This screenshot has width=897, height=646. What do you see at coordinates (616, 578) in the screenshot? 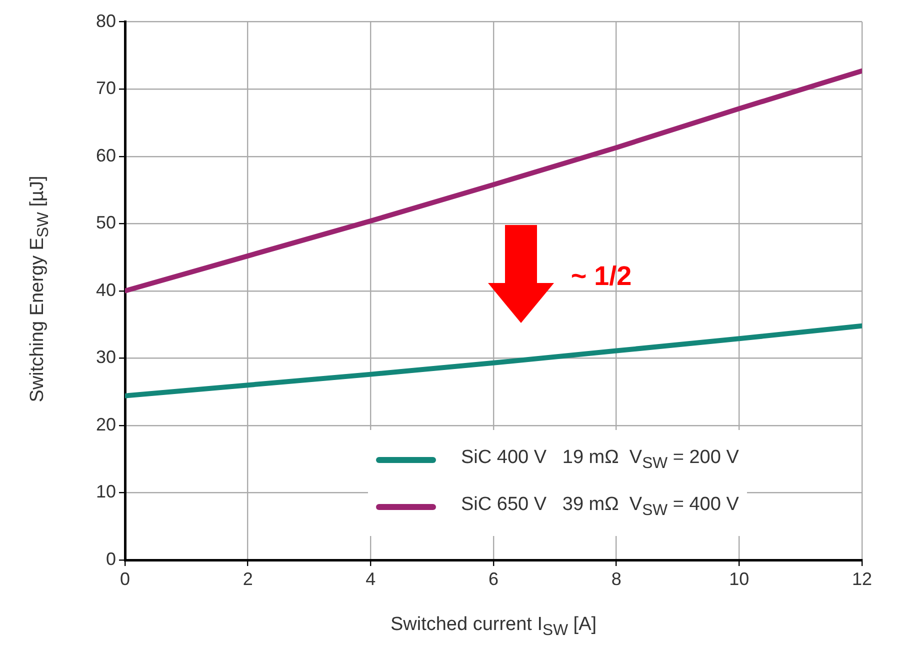
I see `x-tick-label: 8` at bounding box center [616, 578].